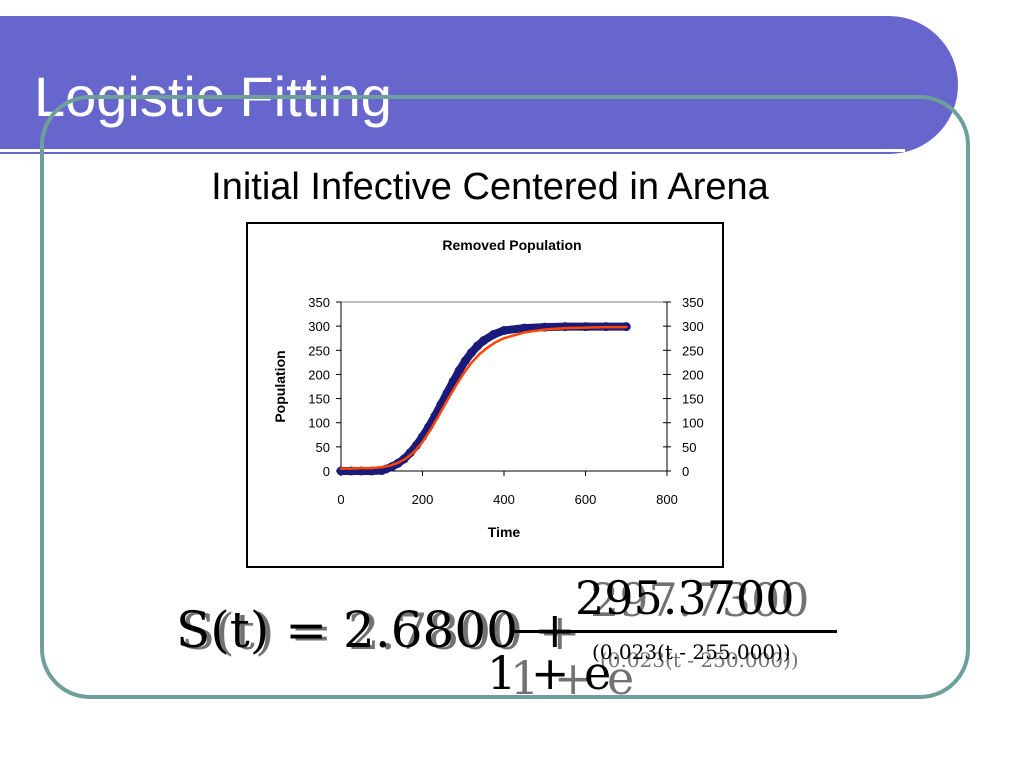 This screenshot has height=768, width=1024. Describe the element at coordinates (326, 471) in the screenshot. I see `y-tick-label: 0` at that location.